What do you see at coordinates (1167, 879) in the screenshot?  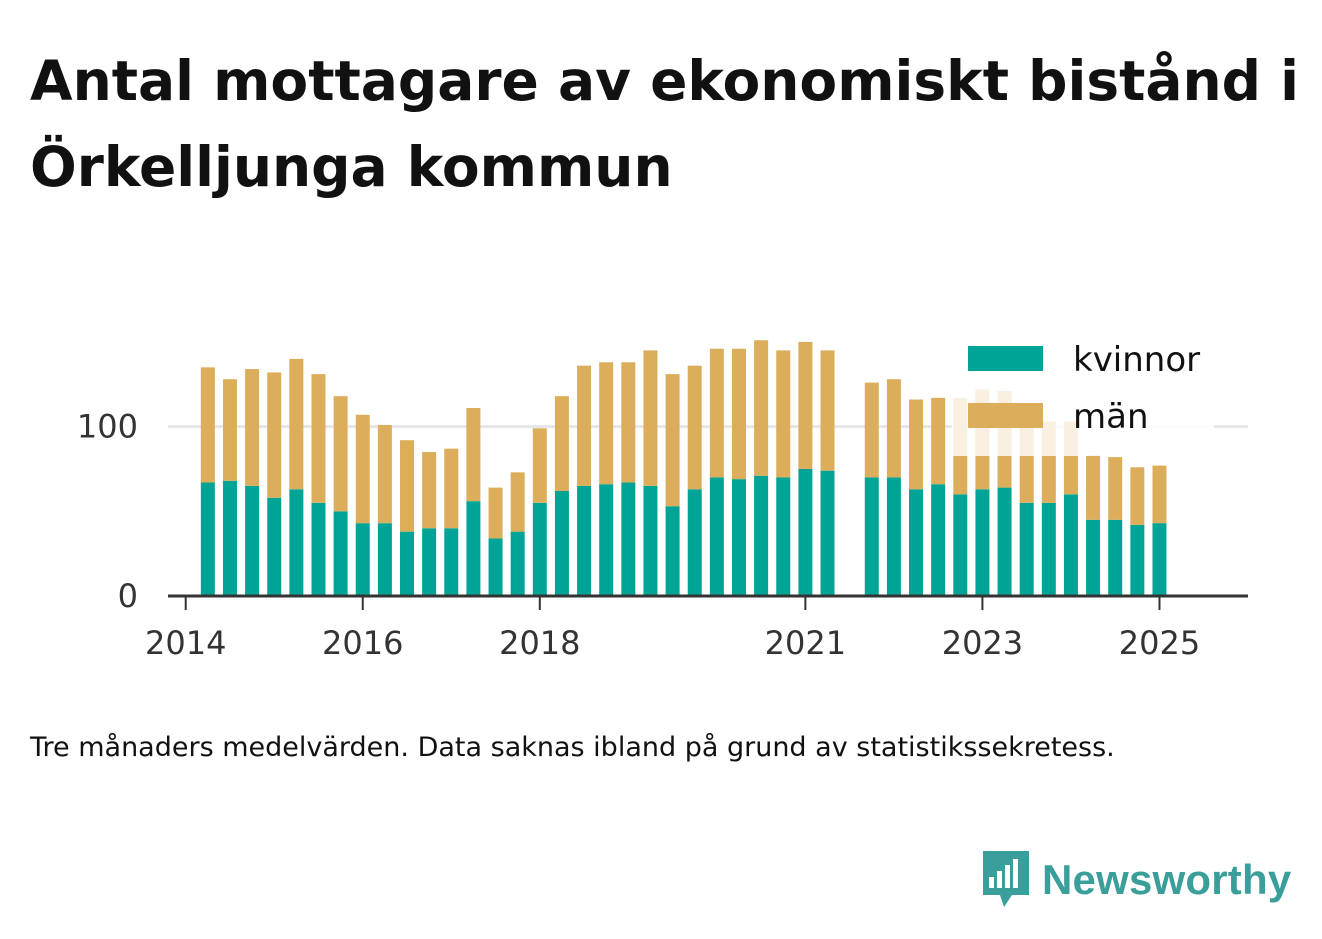 I see `brand-name: Newsworthy` at bounding box center [1167, 879].